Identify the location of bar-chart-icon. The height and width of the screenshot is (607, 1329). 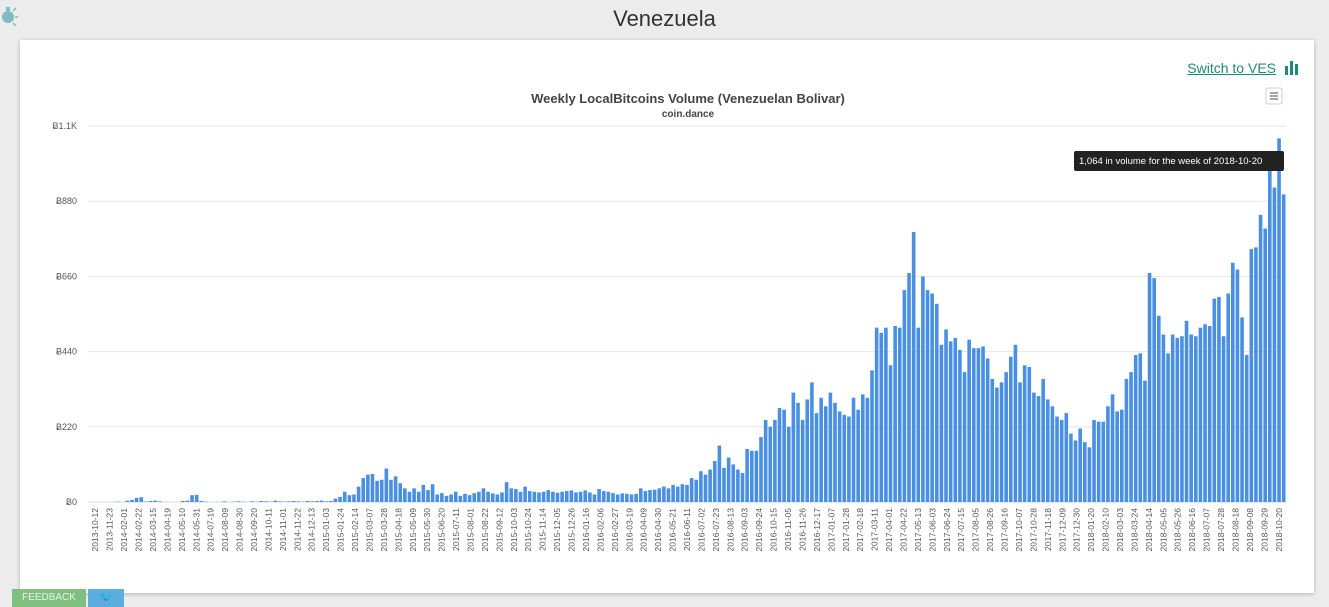
(1292, 67).